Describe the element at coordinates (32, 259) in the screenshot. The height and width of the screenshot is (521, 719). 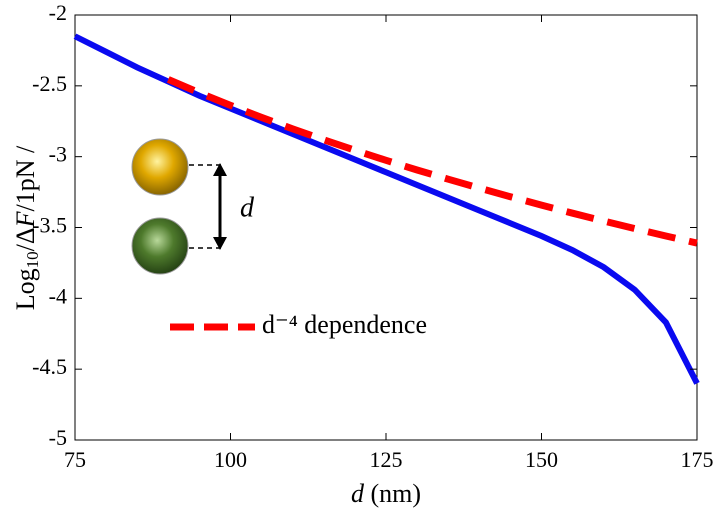
I see `y-label-part: 10` at that location.